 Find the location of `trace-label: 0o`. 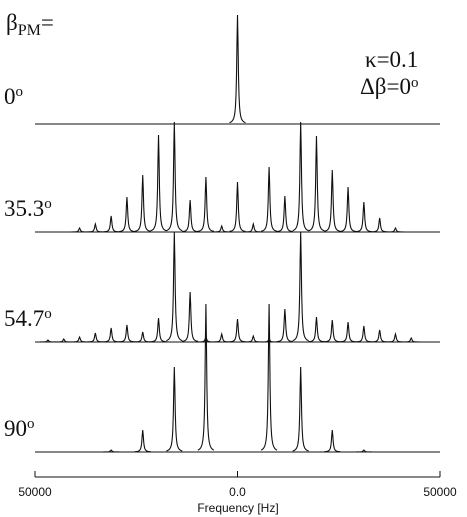

trace-label: 0o is located at coordinates (13, 96).